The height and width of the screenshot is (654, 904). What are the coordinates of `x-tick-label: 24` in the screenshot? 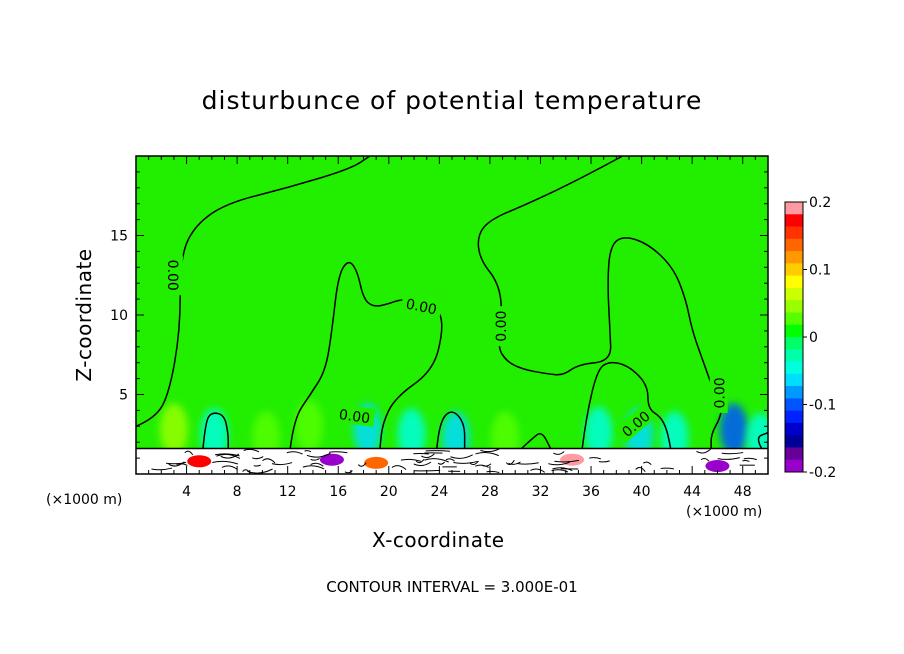 It's located at (439, 492).